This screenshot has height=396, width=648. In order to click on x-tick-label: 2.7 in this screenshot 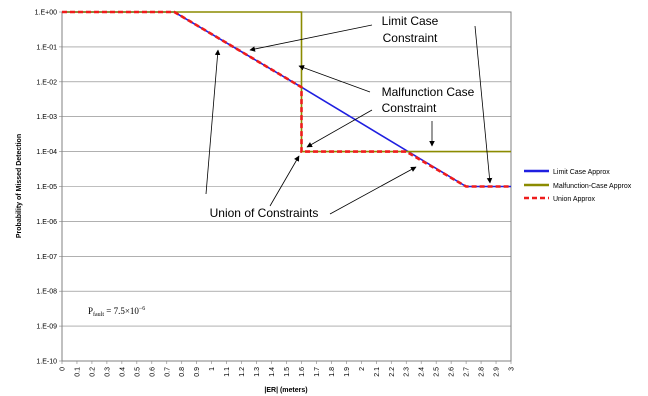, I will do `click(467, 372)`.